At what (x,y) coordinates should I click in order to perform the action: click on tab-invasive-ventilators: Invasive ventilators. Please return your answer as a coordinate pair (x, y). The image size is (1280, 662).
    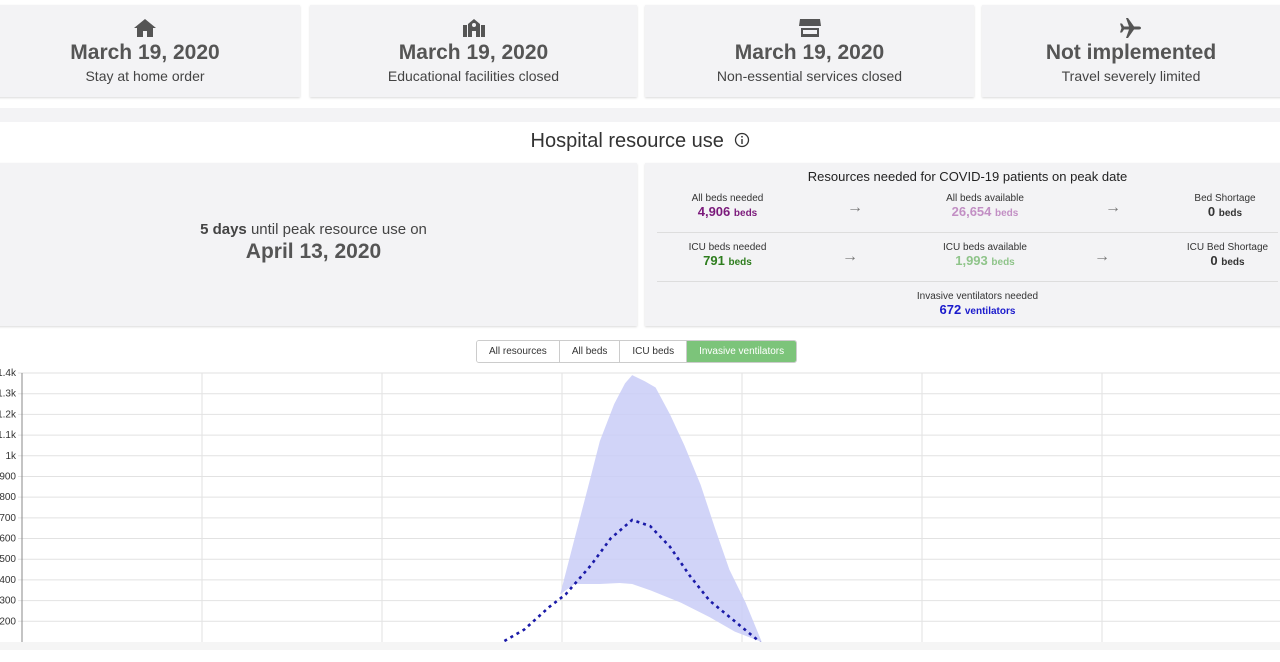
    Looking at the image, I should click on (742, 351).